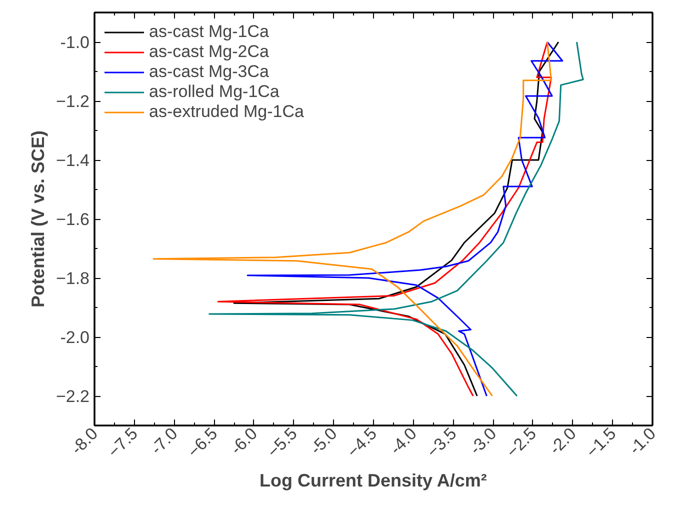 The height and width of the screenshot is (507, 674). Describe the element at coordinates (441, 443) in the screenshot. I see `x-tick-label: −3.5` at that location.